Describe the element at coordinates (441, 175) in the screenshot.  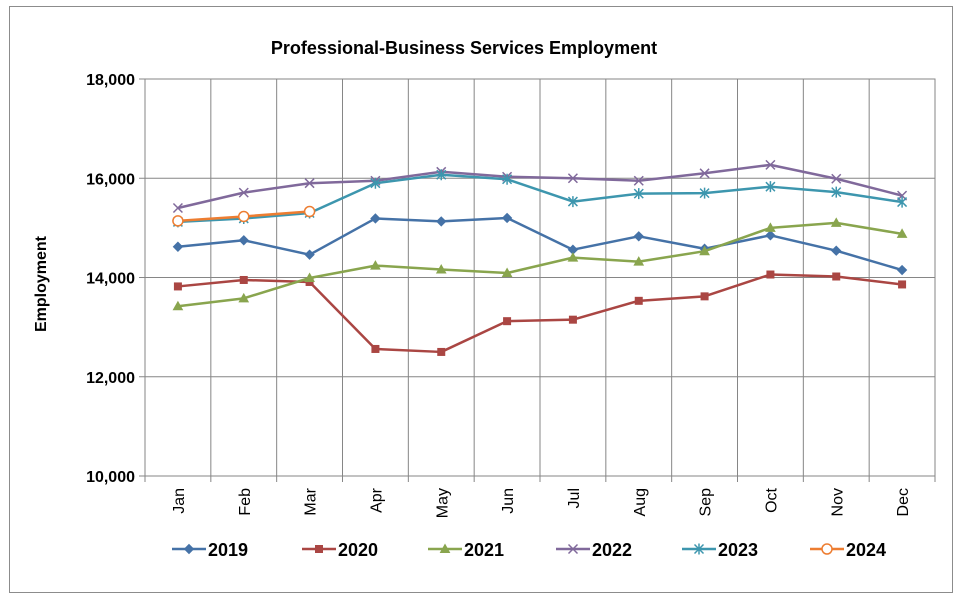
I see `data-point-2023-may` at that location.